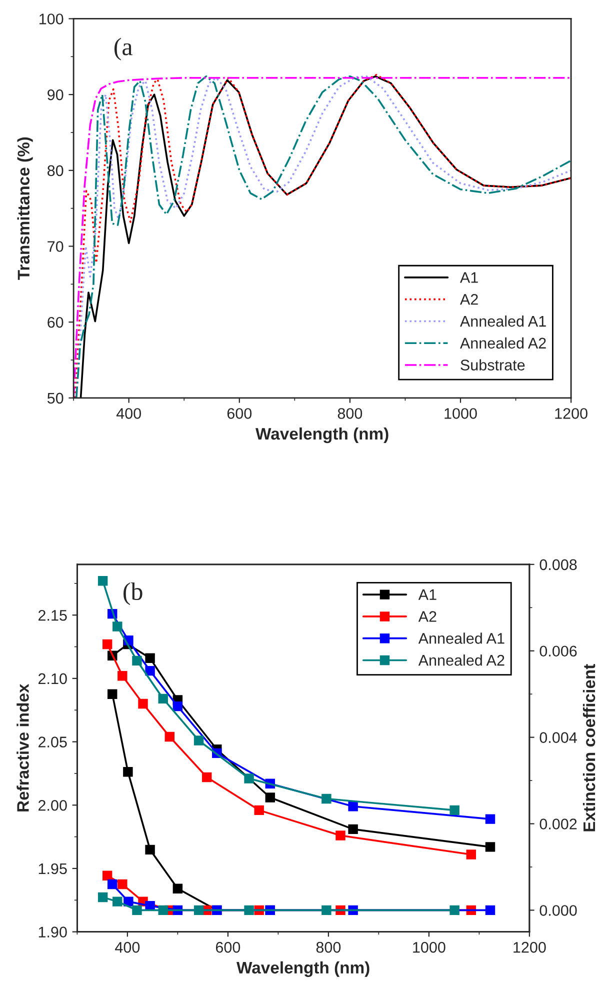 Image resolution: width=603 pixels, height=985 pixels. Describe the element at coordinates (25, 208) in the screenshot. I see `y-axis-title: Transmittance (%)` at that location.